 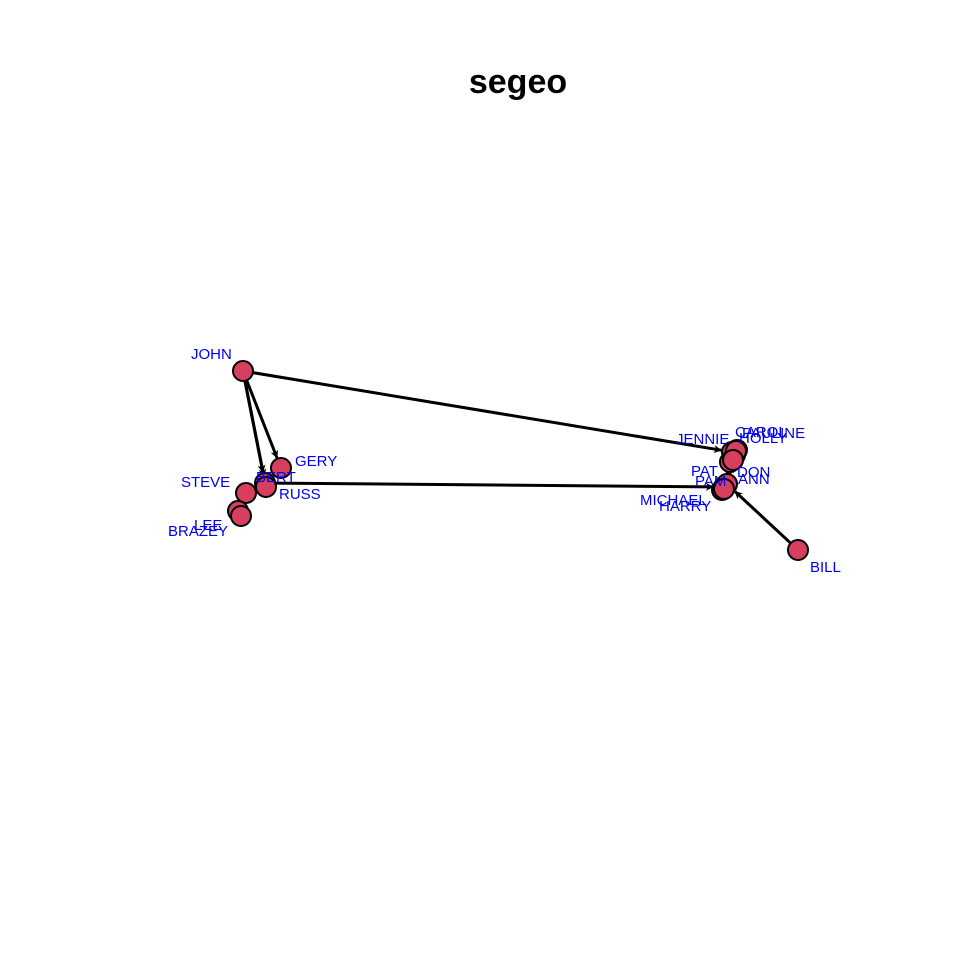 I want to click on node-label-brazey: BRAZEY, so click(x=198, y=531).